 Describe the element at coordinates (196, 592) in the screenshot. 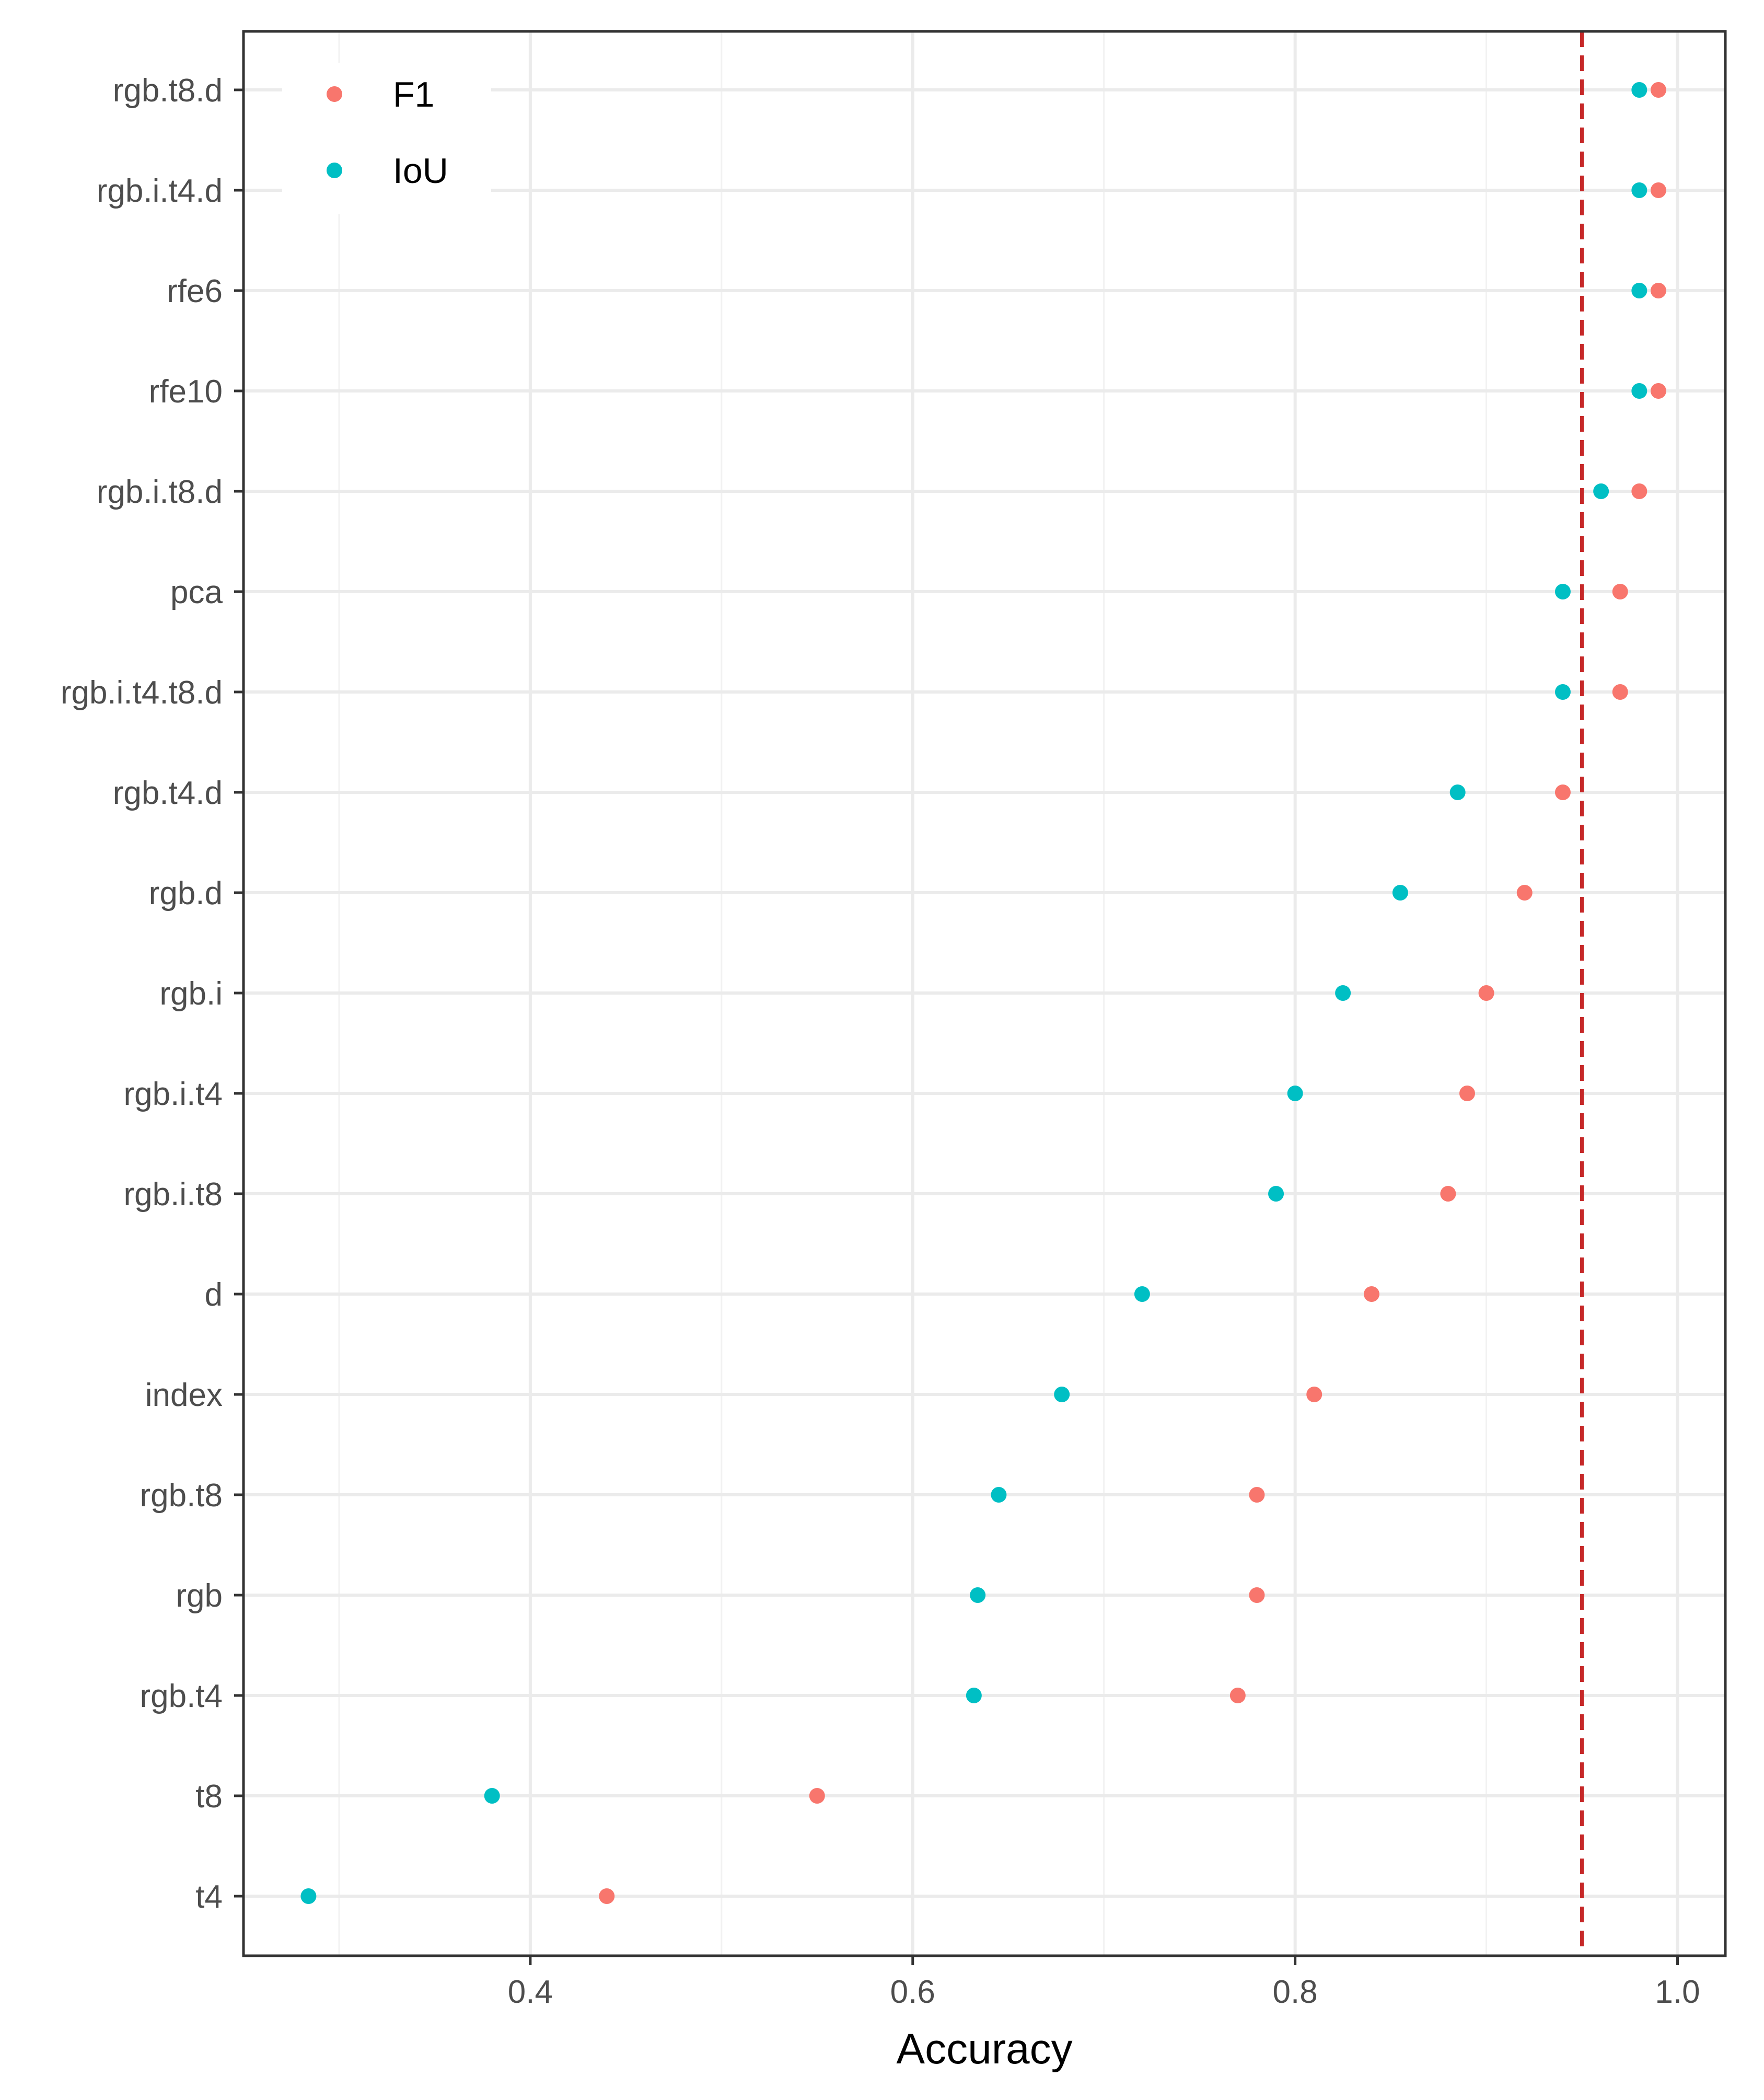

I see `category-label-pca: pca` at that location.